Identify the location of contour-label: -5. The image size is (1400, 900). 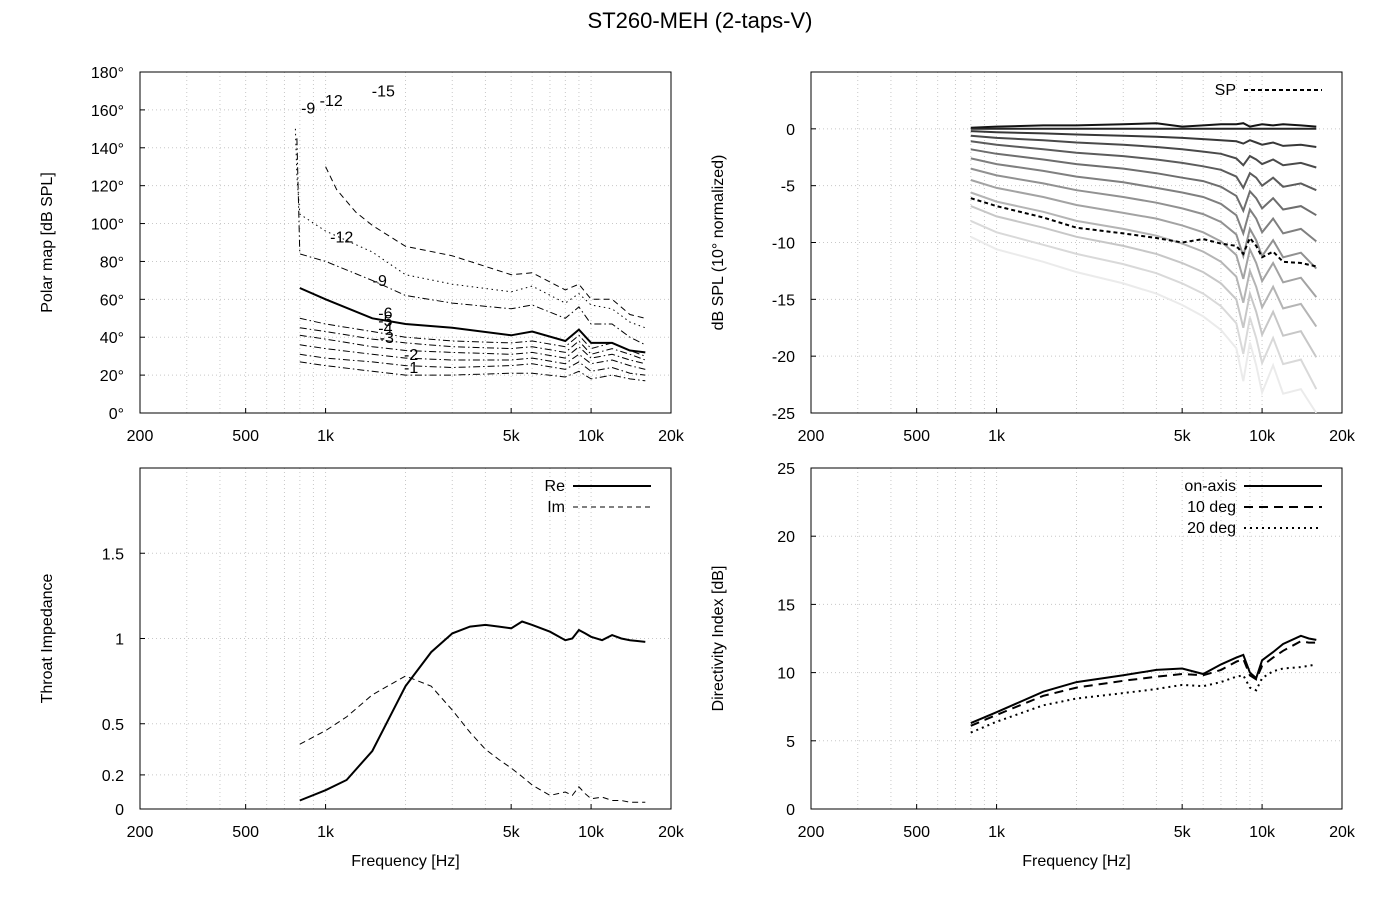
(385, 321).